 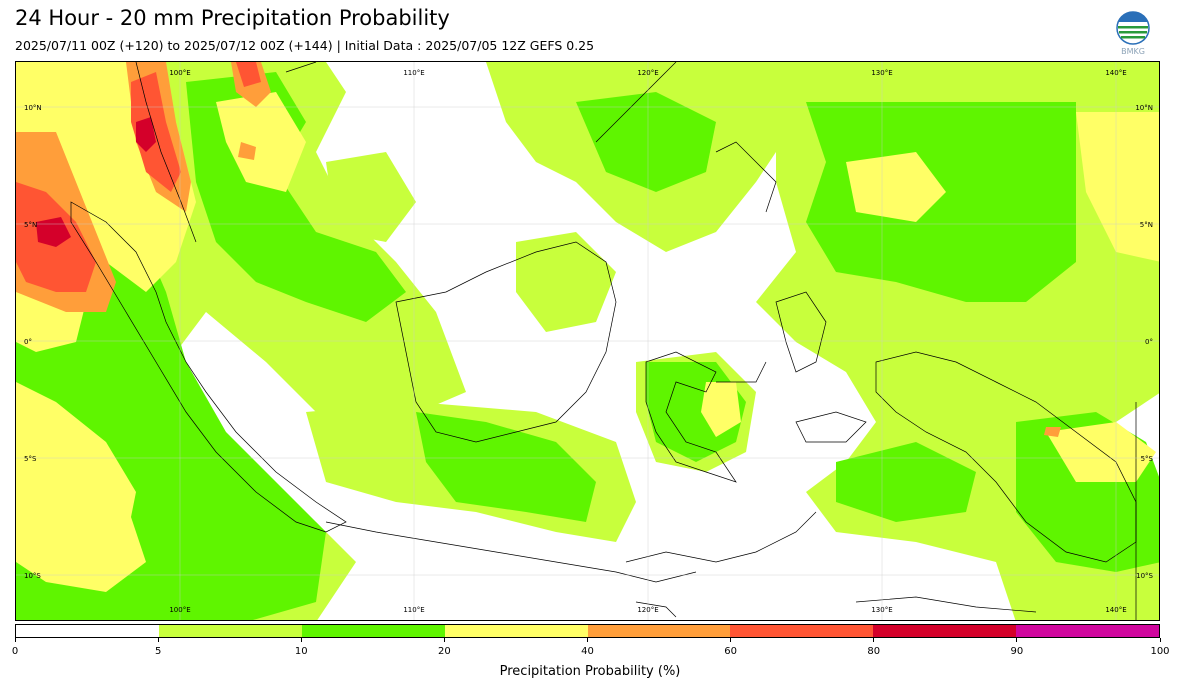 What do you see at coordinates (30, 459) in the screenshot?
I see `lat-label-left: 5°S` at bounding box center [30, 459].